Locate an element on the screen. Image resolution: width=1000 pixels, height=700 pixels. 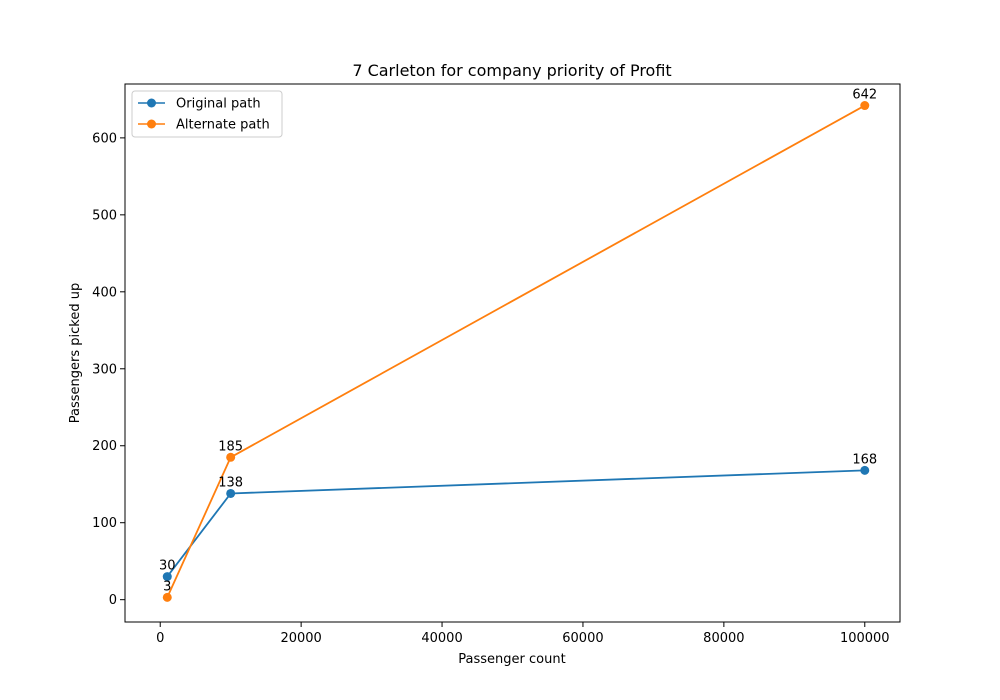
x-axis-label: Passenger count is located at coordinates (511, 659).